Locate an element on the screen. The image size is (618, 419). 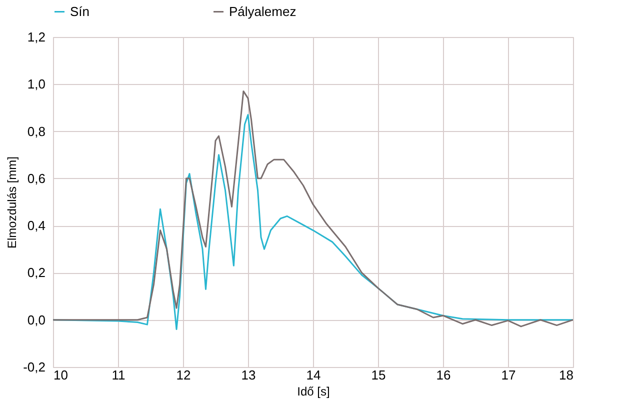
x-tick-label: 18 is located at coordinates (566, 375).